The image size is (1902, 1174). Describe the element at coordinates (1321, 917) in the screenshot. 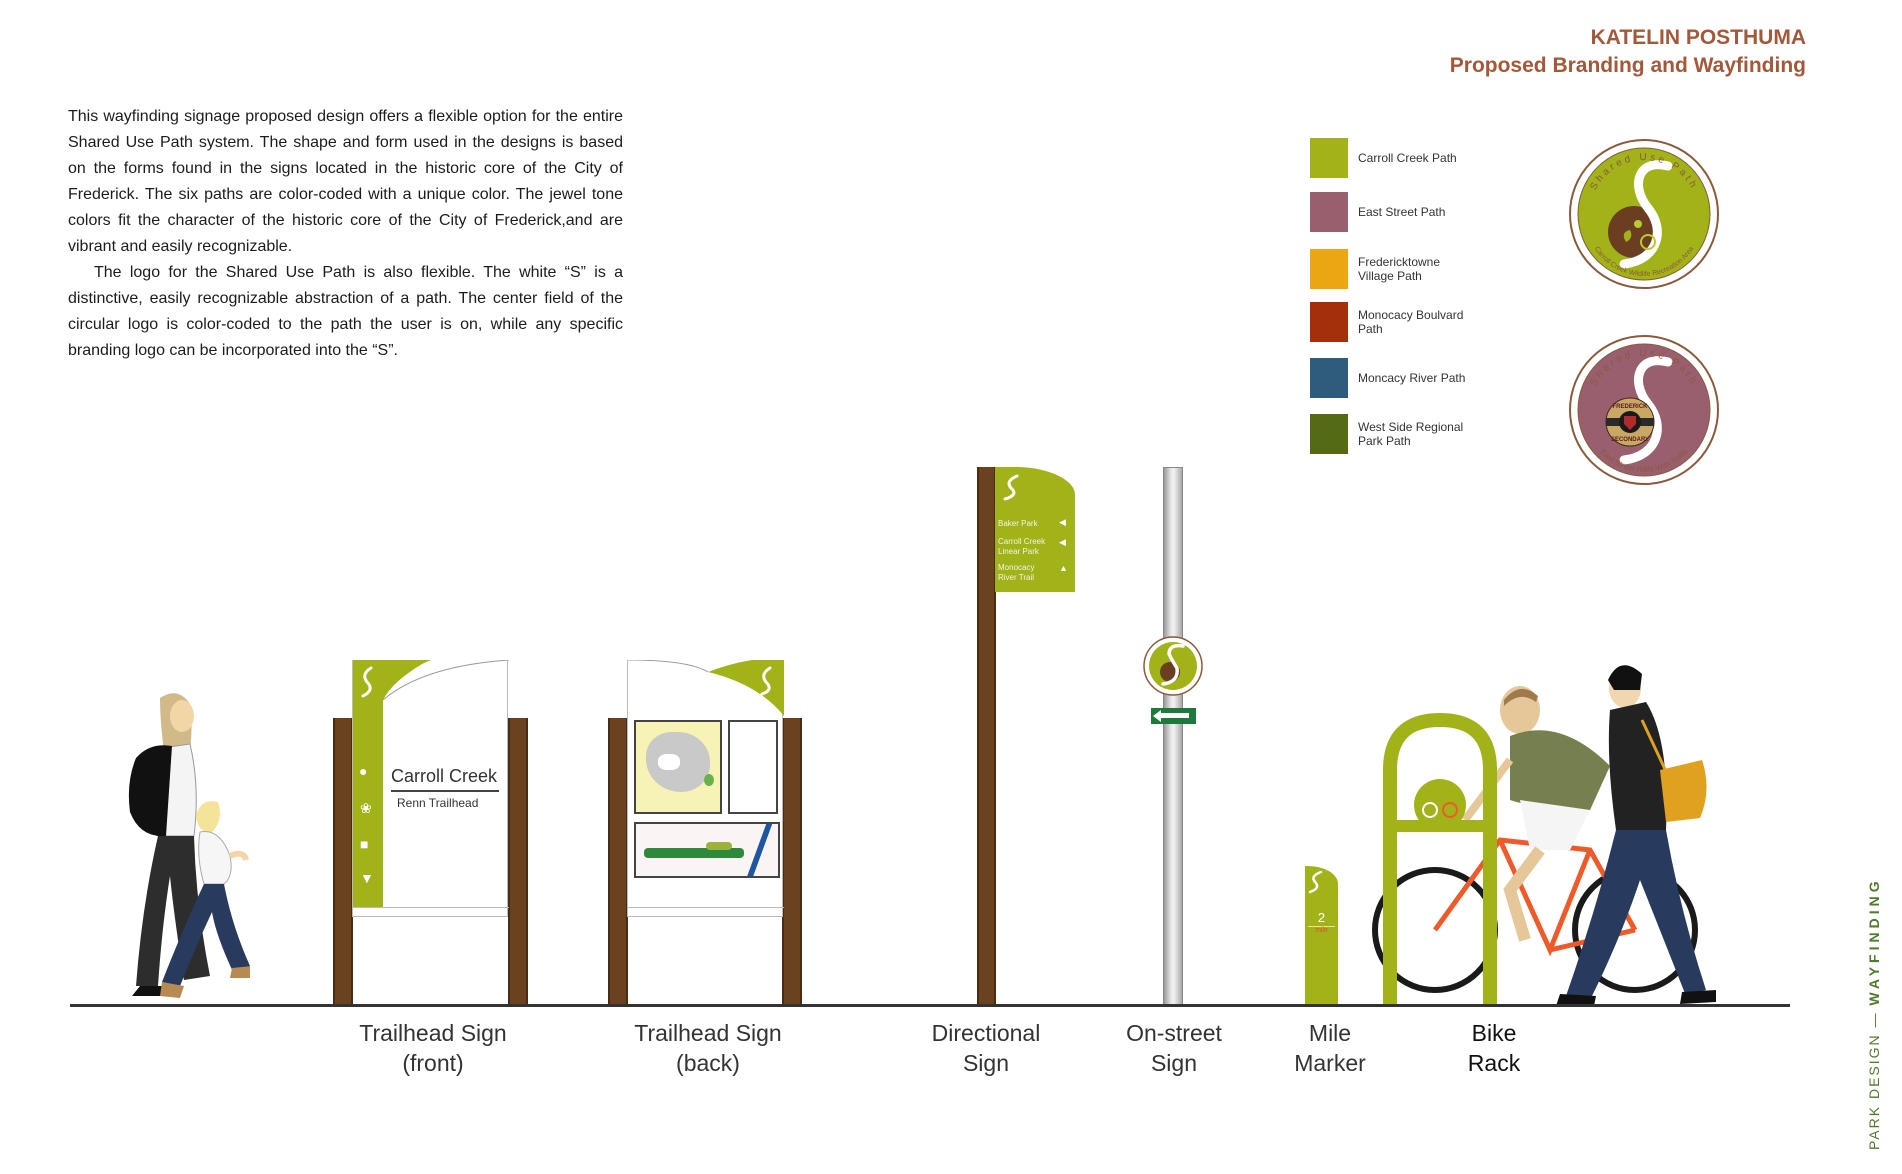

I see `mile-number: 2` at that location.